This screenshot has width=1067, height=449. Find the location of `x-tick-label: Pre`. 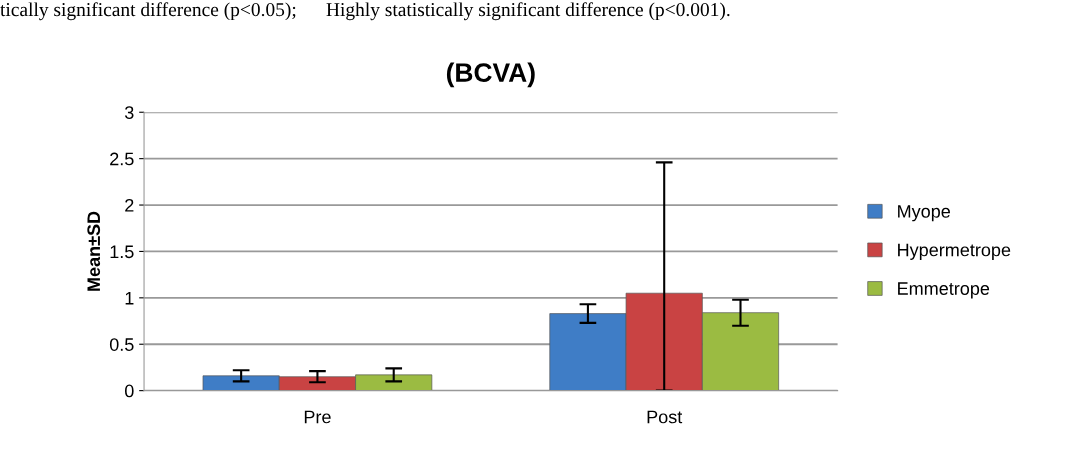

x-tick-label: Pre is located at coordinates (317, 417).